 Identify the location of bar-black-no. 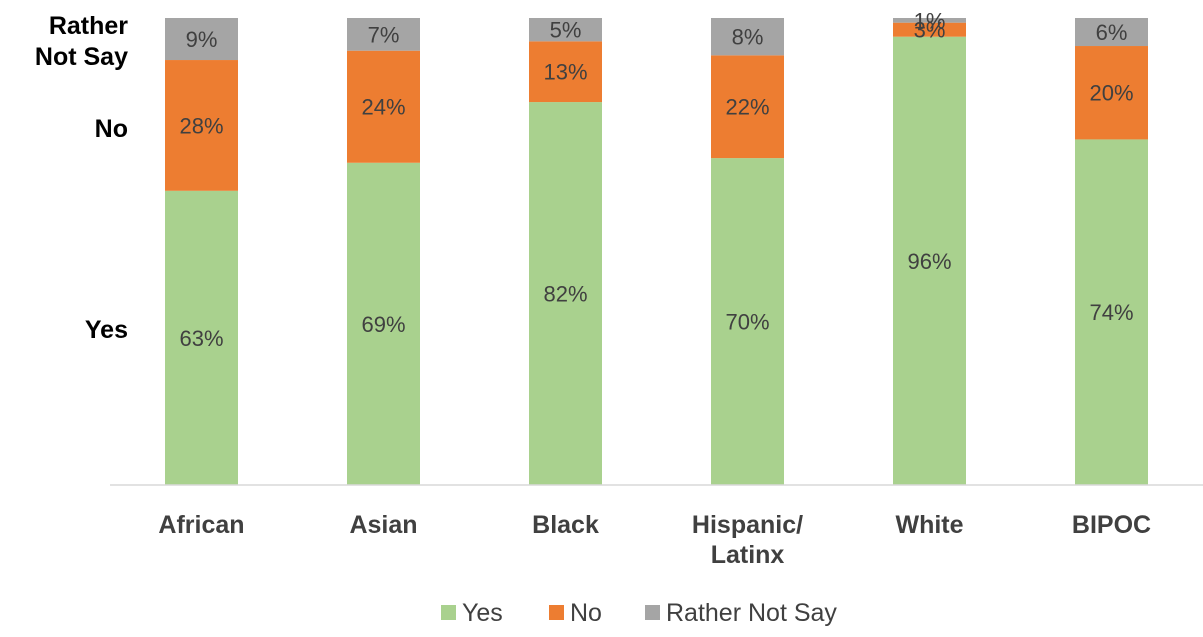
(565, 72).